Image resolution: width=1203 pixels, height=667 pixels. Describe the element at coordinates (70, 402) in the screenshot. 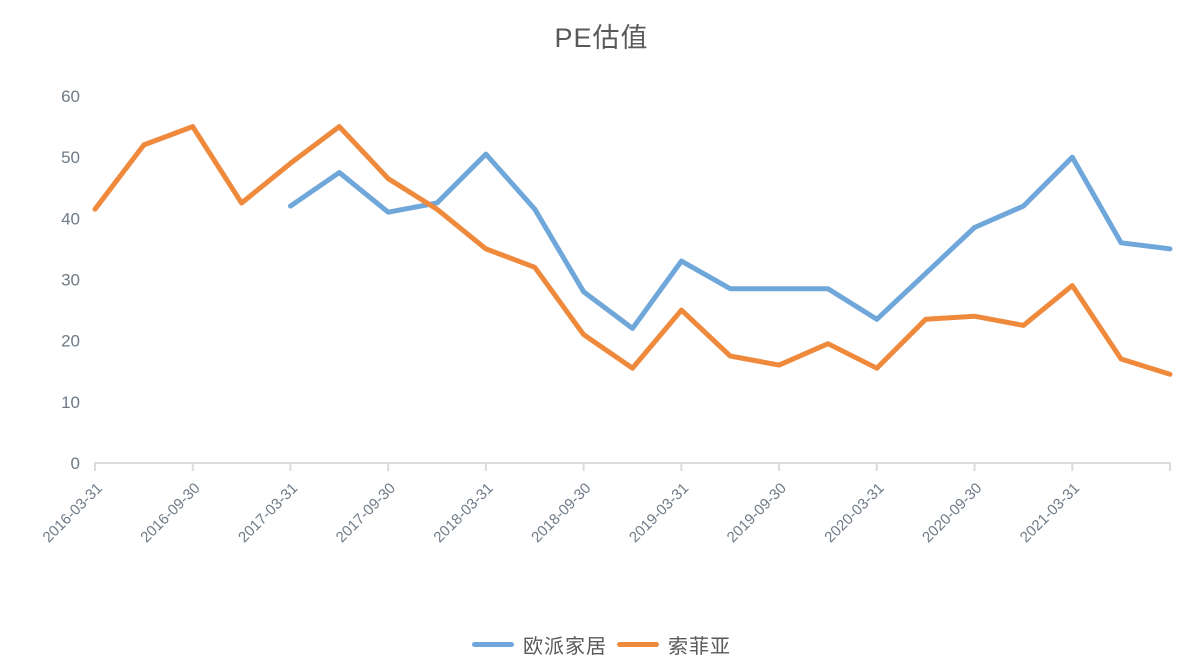

I see `y-tick-label: 10` at that location.